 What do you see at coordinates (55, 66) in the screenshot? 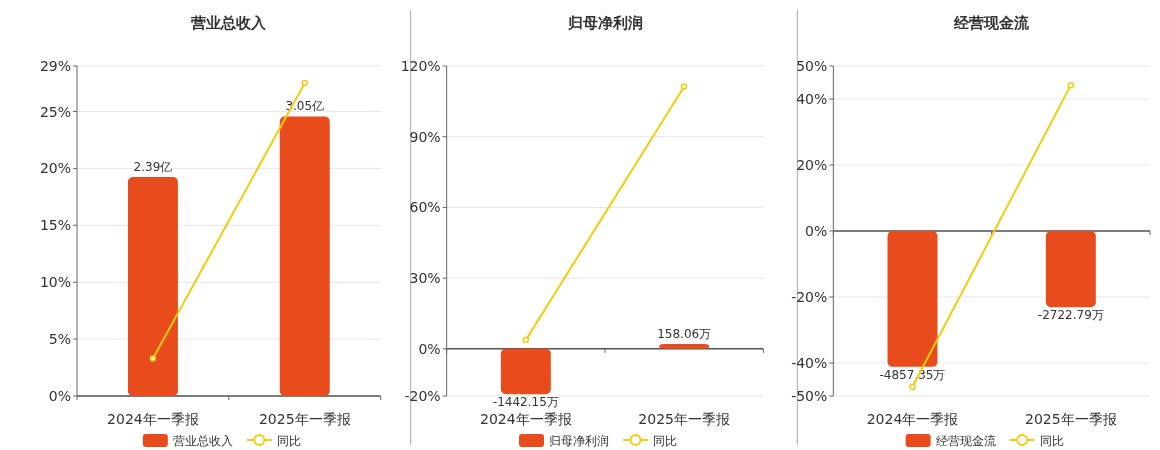
I see `y-tick-label: 29%` at bounding box center [55, 66].